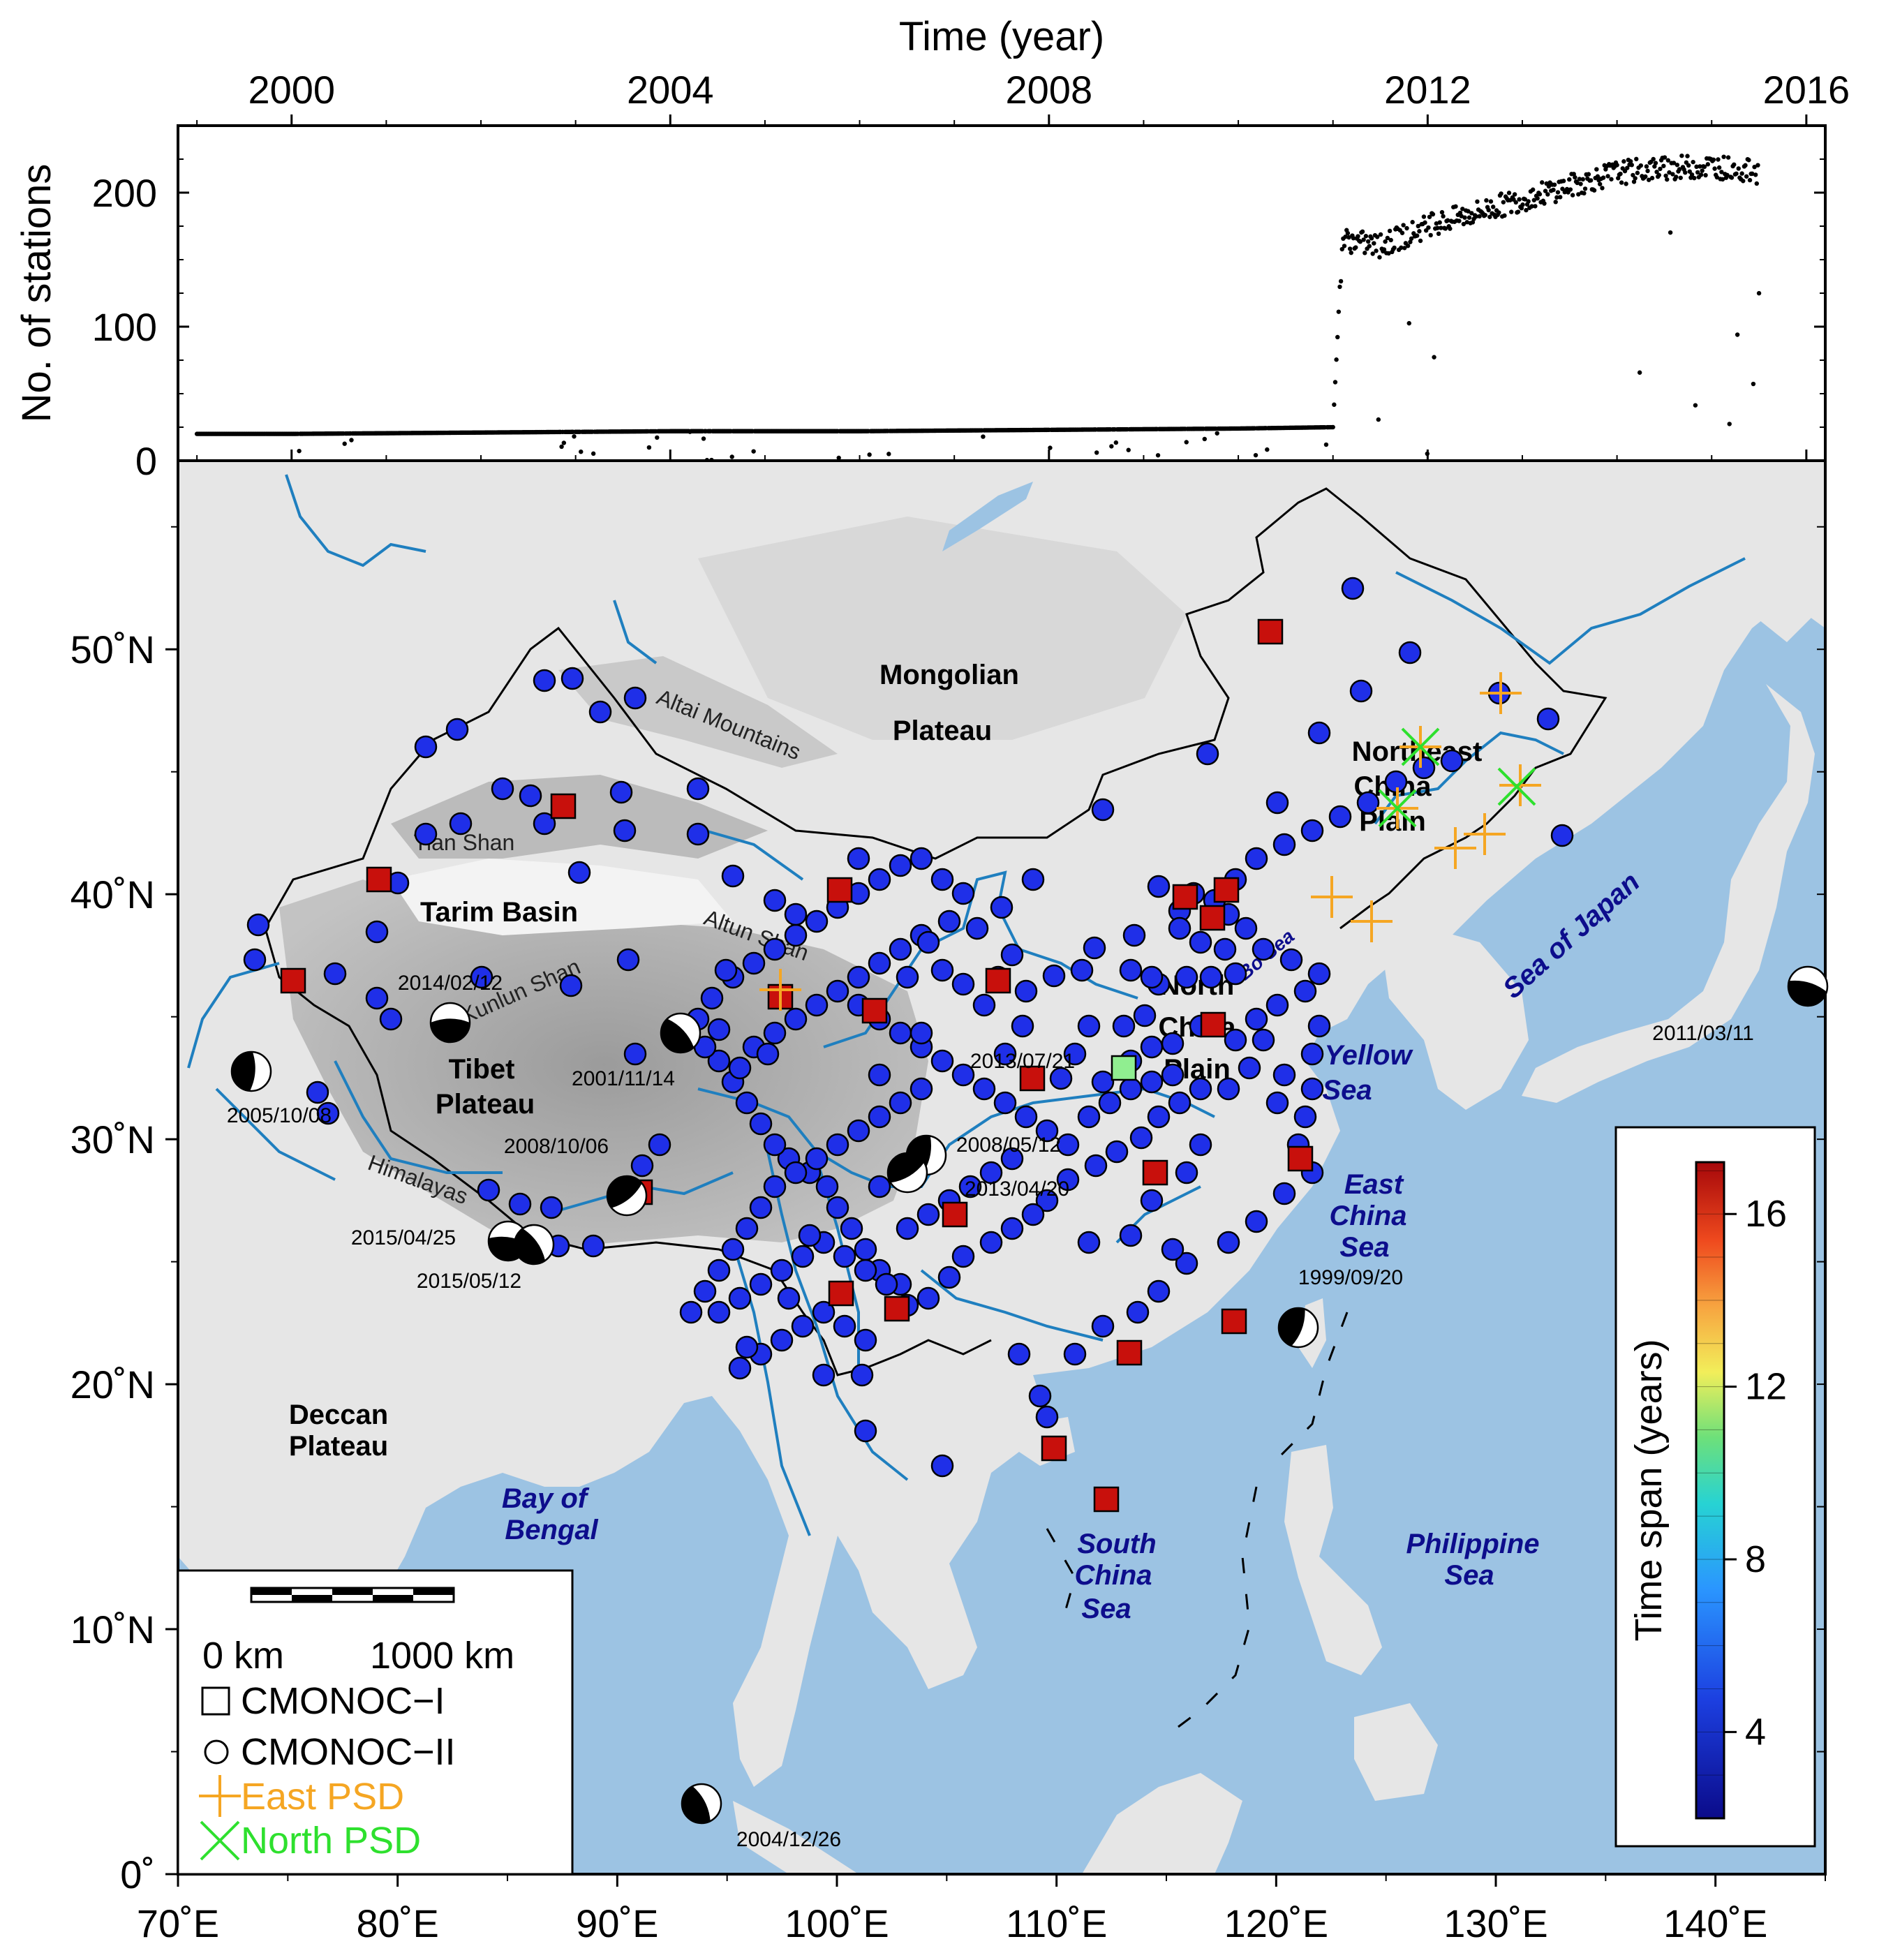 The image size is (1886, 1960). What do you see at coordinates (291, 90) in the screenshot?
I see `ts-x-tick-label: 2000` at bounding box center [291, 90].